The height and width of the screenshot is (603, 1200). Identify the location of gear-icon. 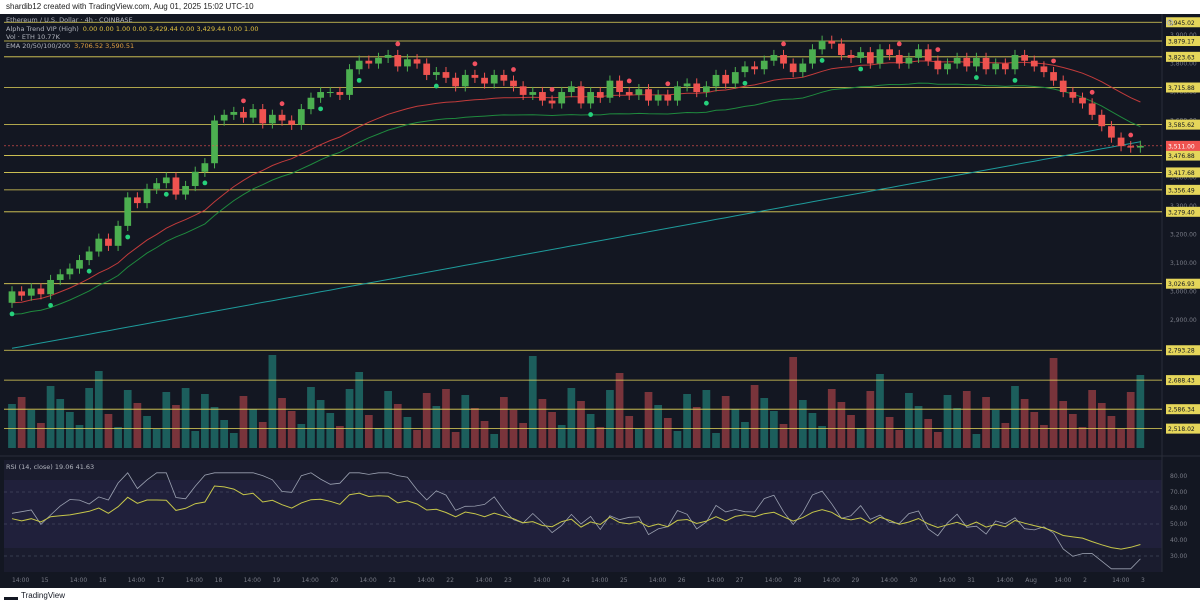
(1170, 24).